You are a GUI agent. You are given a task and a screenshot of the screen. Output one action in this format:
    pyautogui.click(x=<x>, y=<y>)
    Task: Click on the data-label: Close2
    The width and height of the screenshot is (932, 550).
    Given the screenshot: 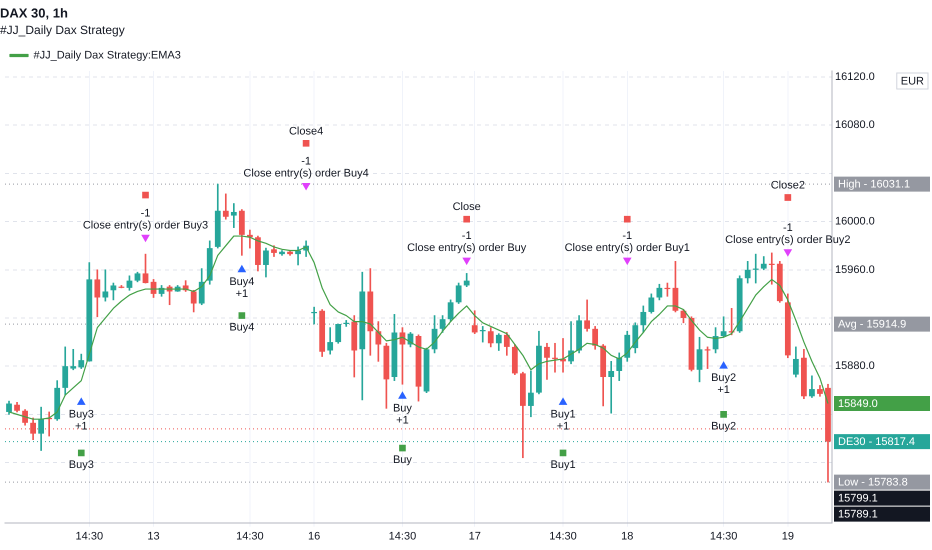 What is the action you would take?
    pyautogui.click(x=787, y=186)
    